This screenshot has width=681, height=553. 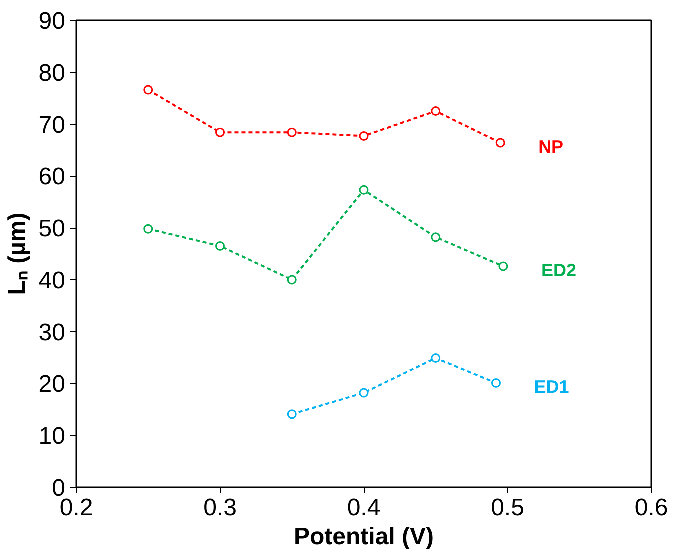 I want to click on y-tick-label: 50, so click(x=52, y=229).